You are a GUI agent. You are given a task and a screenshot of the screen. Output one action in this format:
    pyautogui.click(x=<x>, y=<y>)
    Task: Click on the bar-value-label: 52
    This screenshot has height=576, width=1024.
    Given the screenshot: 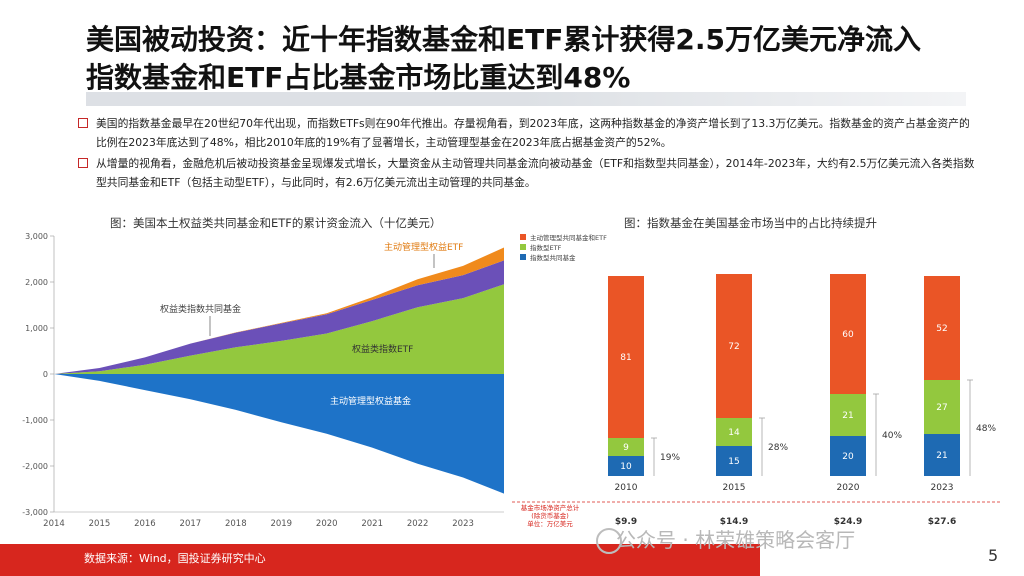 What is the action you would take?
    pyautogui.click(x=941, y=329)
    